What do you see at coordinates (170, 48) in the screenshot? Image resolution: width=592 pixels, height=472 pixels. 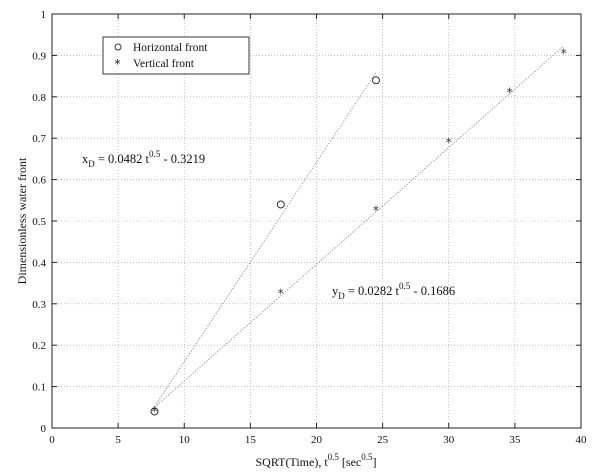 I see `legend-label-horizontal-front: Horizontal front` at bounding box center [170, 48].